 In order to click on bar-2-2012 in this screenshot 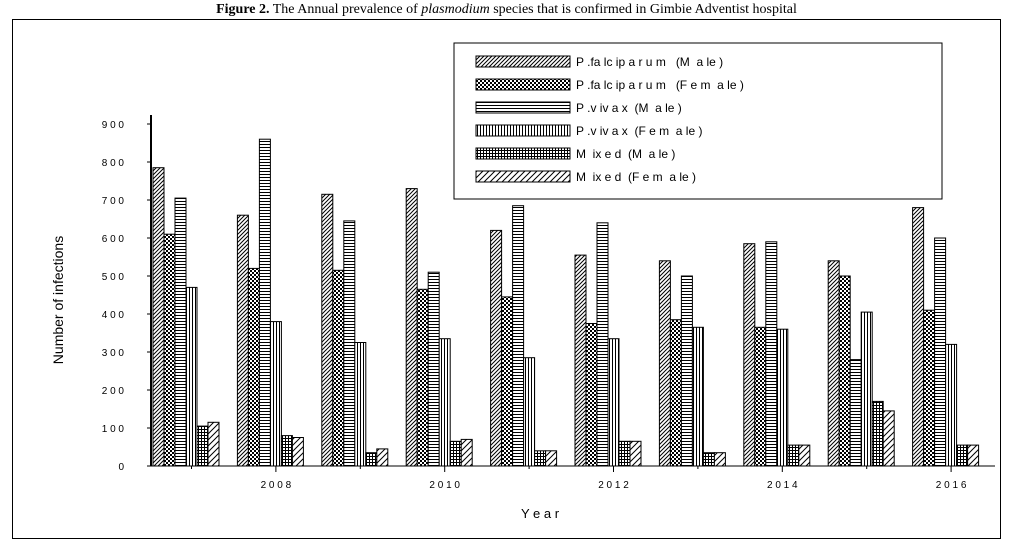, I will do `click(591, 395)`.